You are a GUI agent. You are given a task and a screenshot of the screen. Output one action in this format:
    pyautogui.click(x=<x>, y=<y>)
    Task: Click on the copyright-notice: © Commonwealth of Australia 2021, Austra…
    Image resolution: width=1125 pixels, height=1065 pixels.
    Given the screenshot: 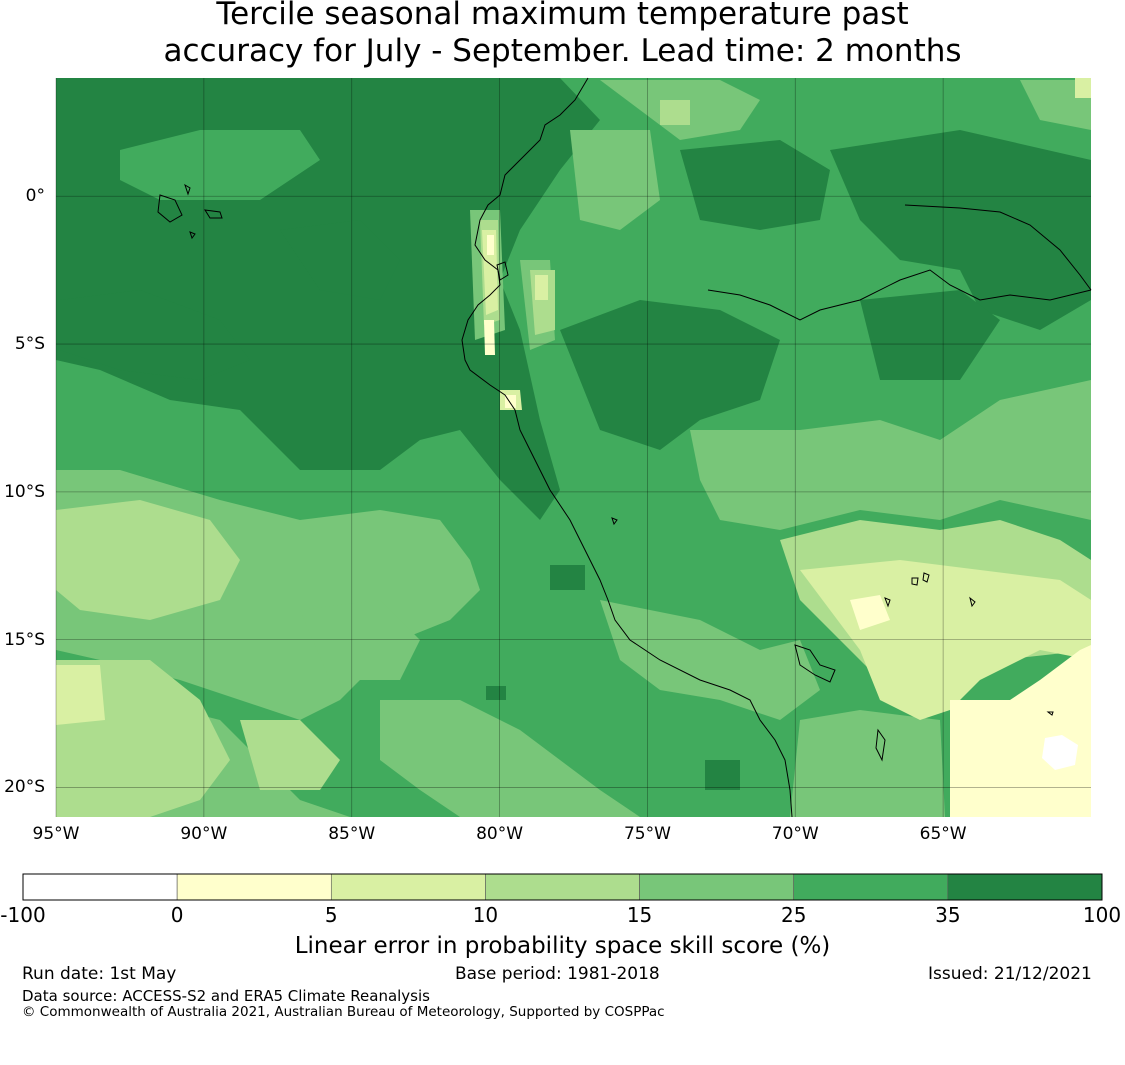 What is the action you would take?
    pyautogui.click(x=343, y=1012)
    